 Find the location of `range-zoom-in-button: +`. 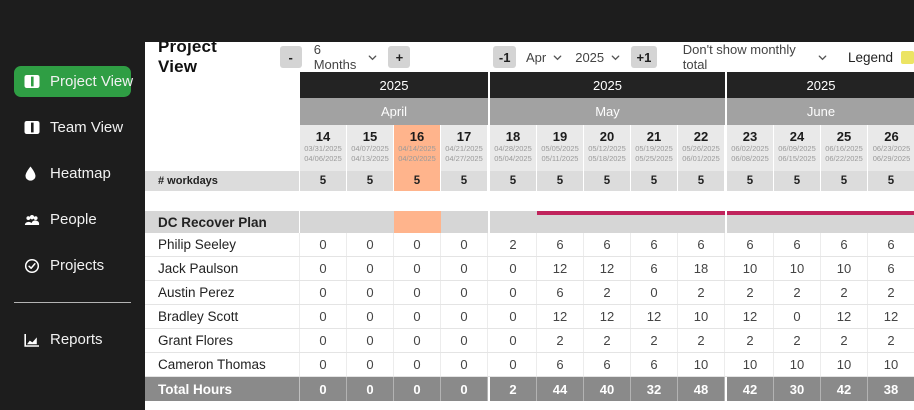

range-zoom-in-button: + is located at coordinates (399, 57).